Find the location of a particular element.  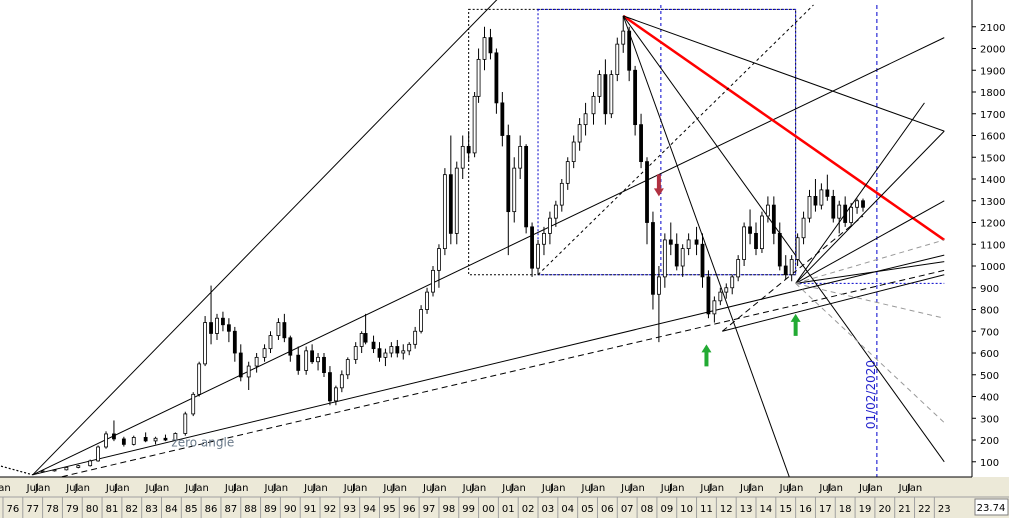

x-year-label: 06 is located at coordinates (607, 509).